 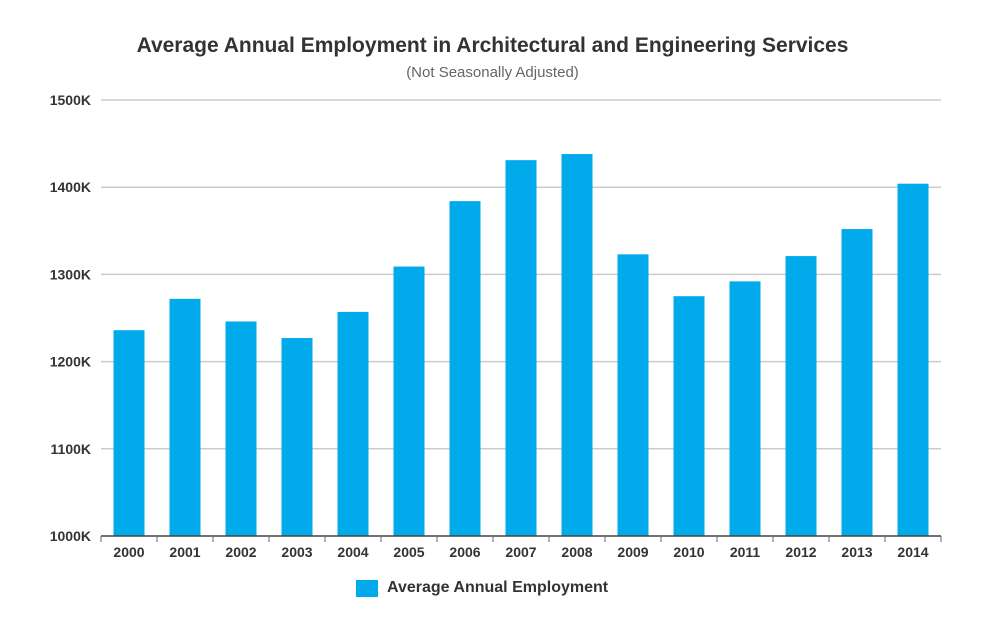 I want to click on y-tick-label: 1500K, so click(x=70, y=100).